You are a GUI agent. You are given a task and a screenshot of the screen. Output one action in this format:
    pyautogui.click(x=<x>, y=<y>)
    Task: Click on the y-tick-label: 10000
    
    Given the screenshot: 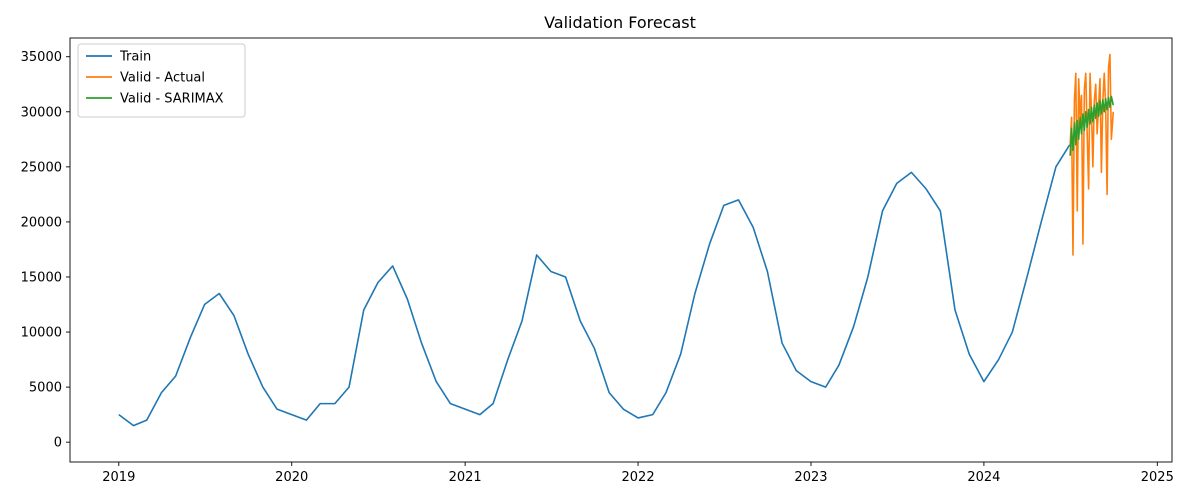 What is the action you would take?
    pyautogui.click(x=41, y=333)
    